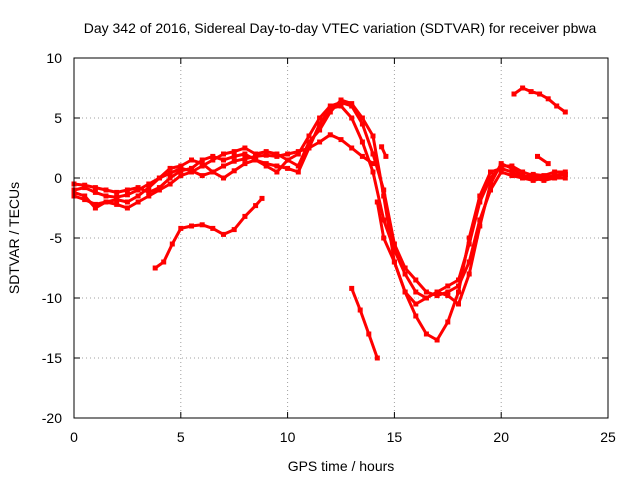 The height and width of the screenshot is (480, 640). I want to click on x-tick-label: 0, so click(74, 437).